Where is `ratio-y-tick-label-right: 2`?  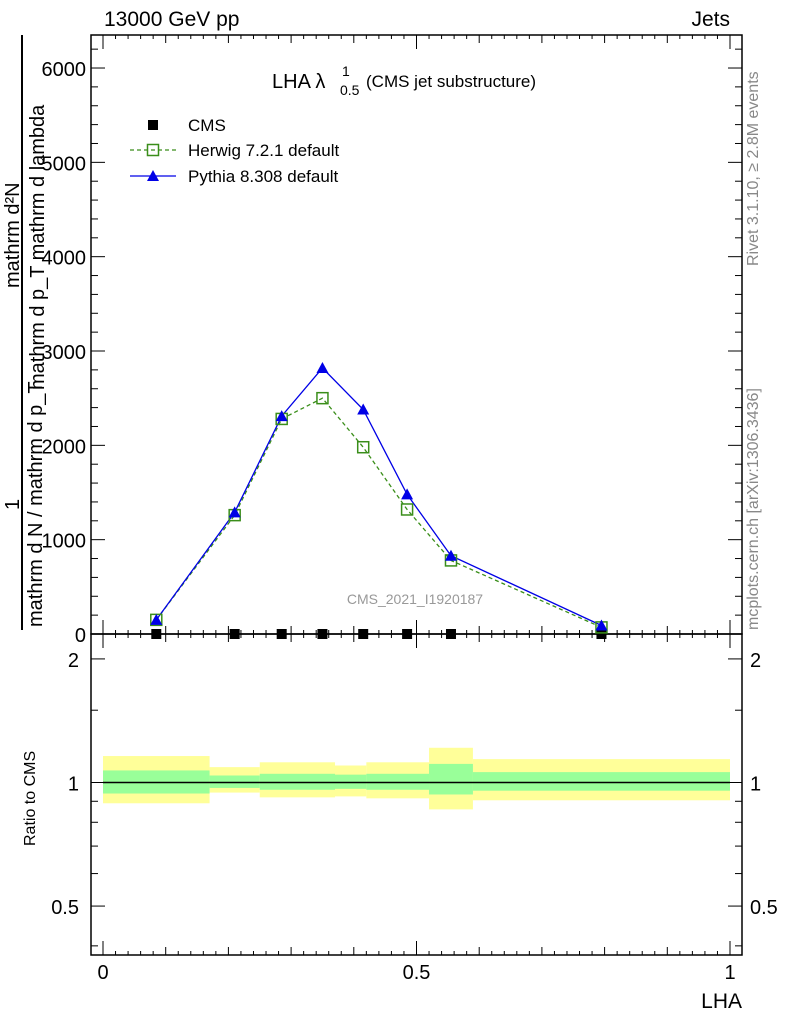
ratio-y-tick-label-right: 2 is located at coordinates (755, 661).